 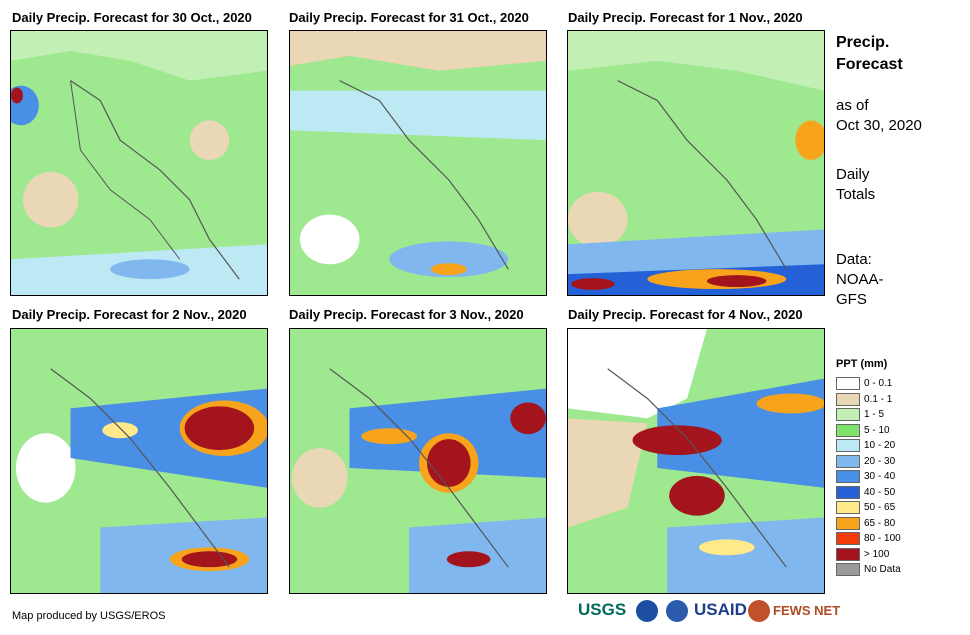 I want to click on legend-label: 20 - 30, so click(x=880, y=461).